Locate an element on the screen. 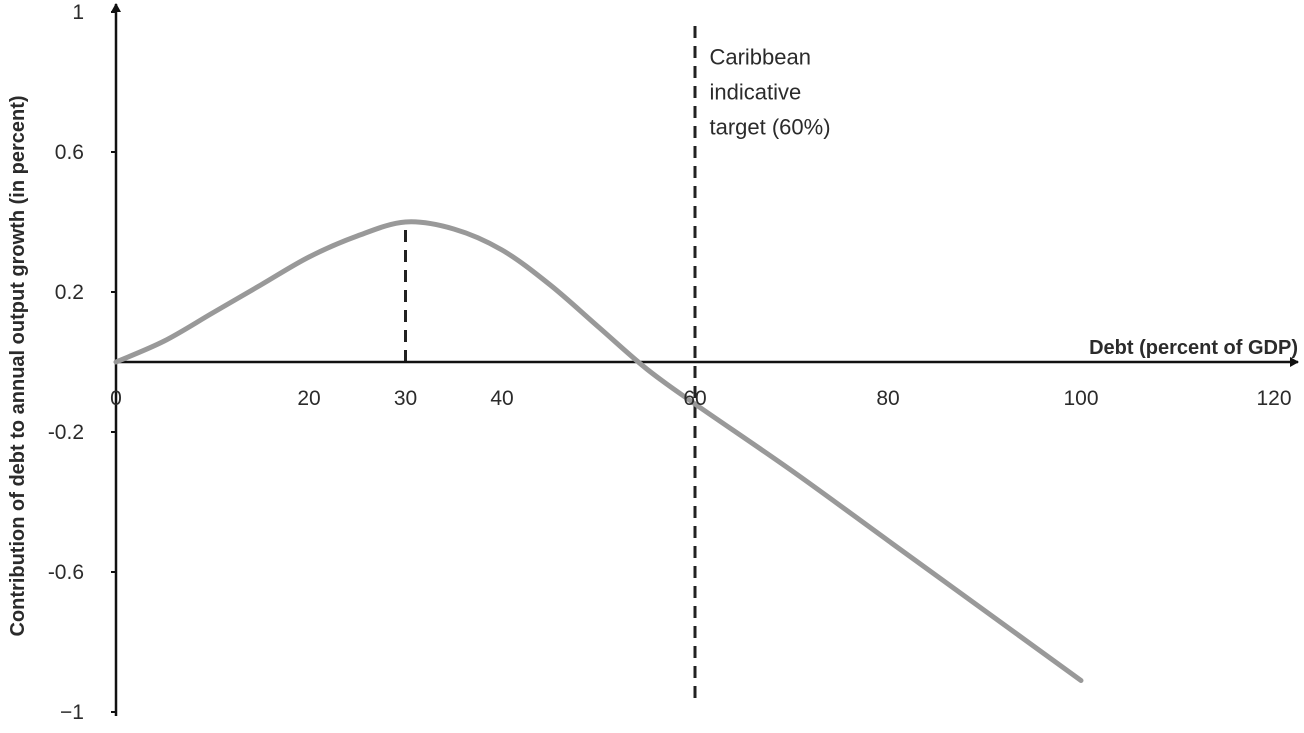 The image size is (1304, 733). x-tick-label: 40 is located at coordinates (501, 398).